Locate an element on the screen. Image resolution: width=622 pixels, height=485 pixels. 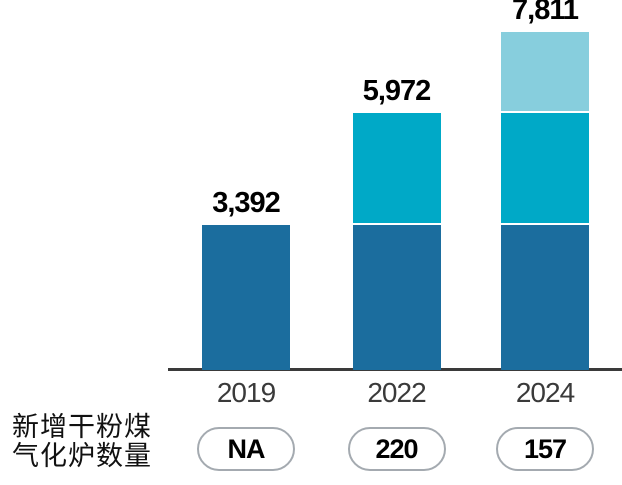
gasifier-row-label-line1: 新增干粉煤 is located at coordinates (82, 427).